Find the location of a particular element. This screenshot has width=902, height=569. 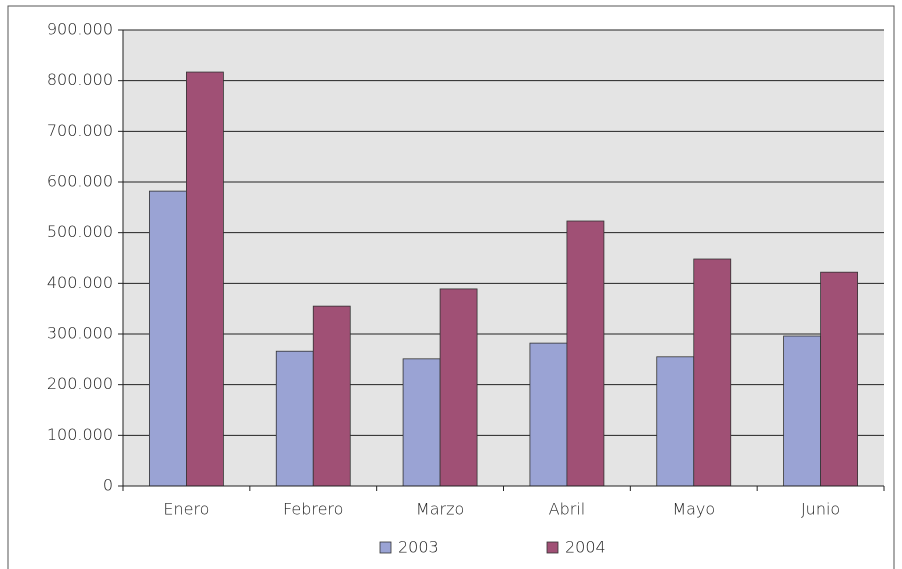

y-tick-label: 0 is located at coordinates (108, 485).